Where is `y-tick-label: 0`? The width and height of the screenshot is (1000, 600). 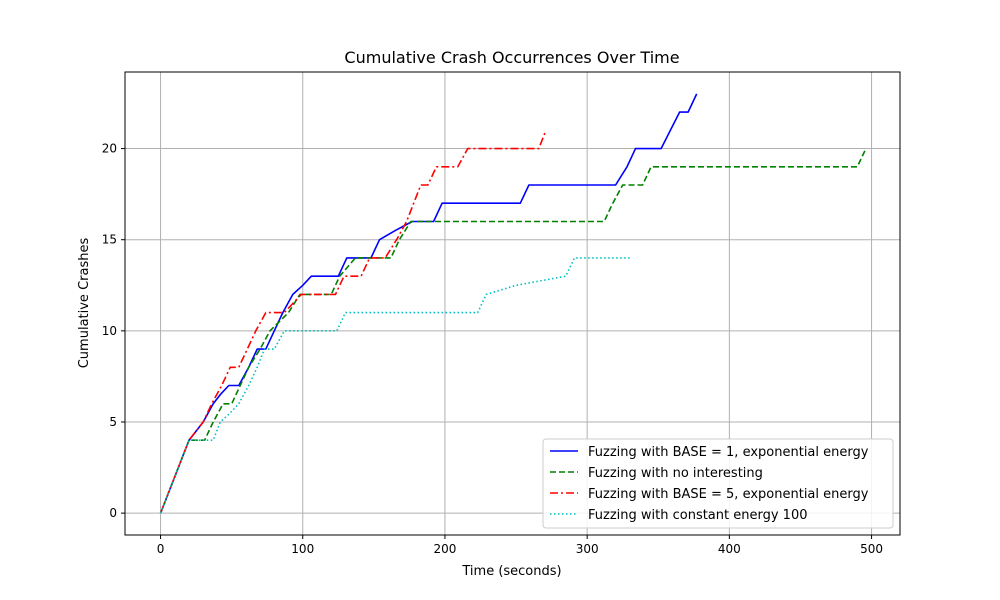 y-tick-label: 0 is located at coordinates (113, 513).